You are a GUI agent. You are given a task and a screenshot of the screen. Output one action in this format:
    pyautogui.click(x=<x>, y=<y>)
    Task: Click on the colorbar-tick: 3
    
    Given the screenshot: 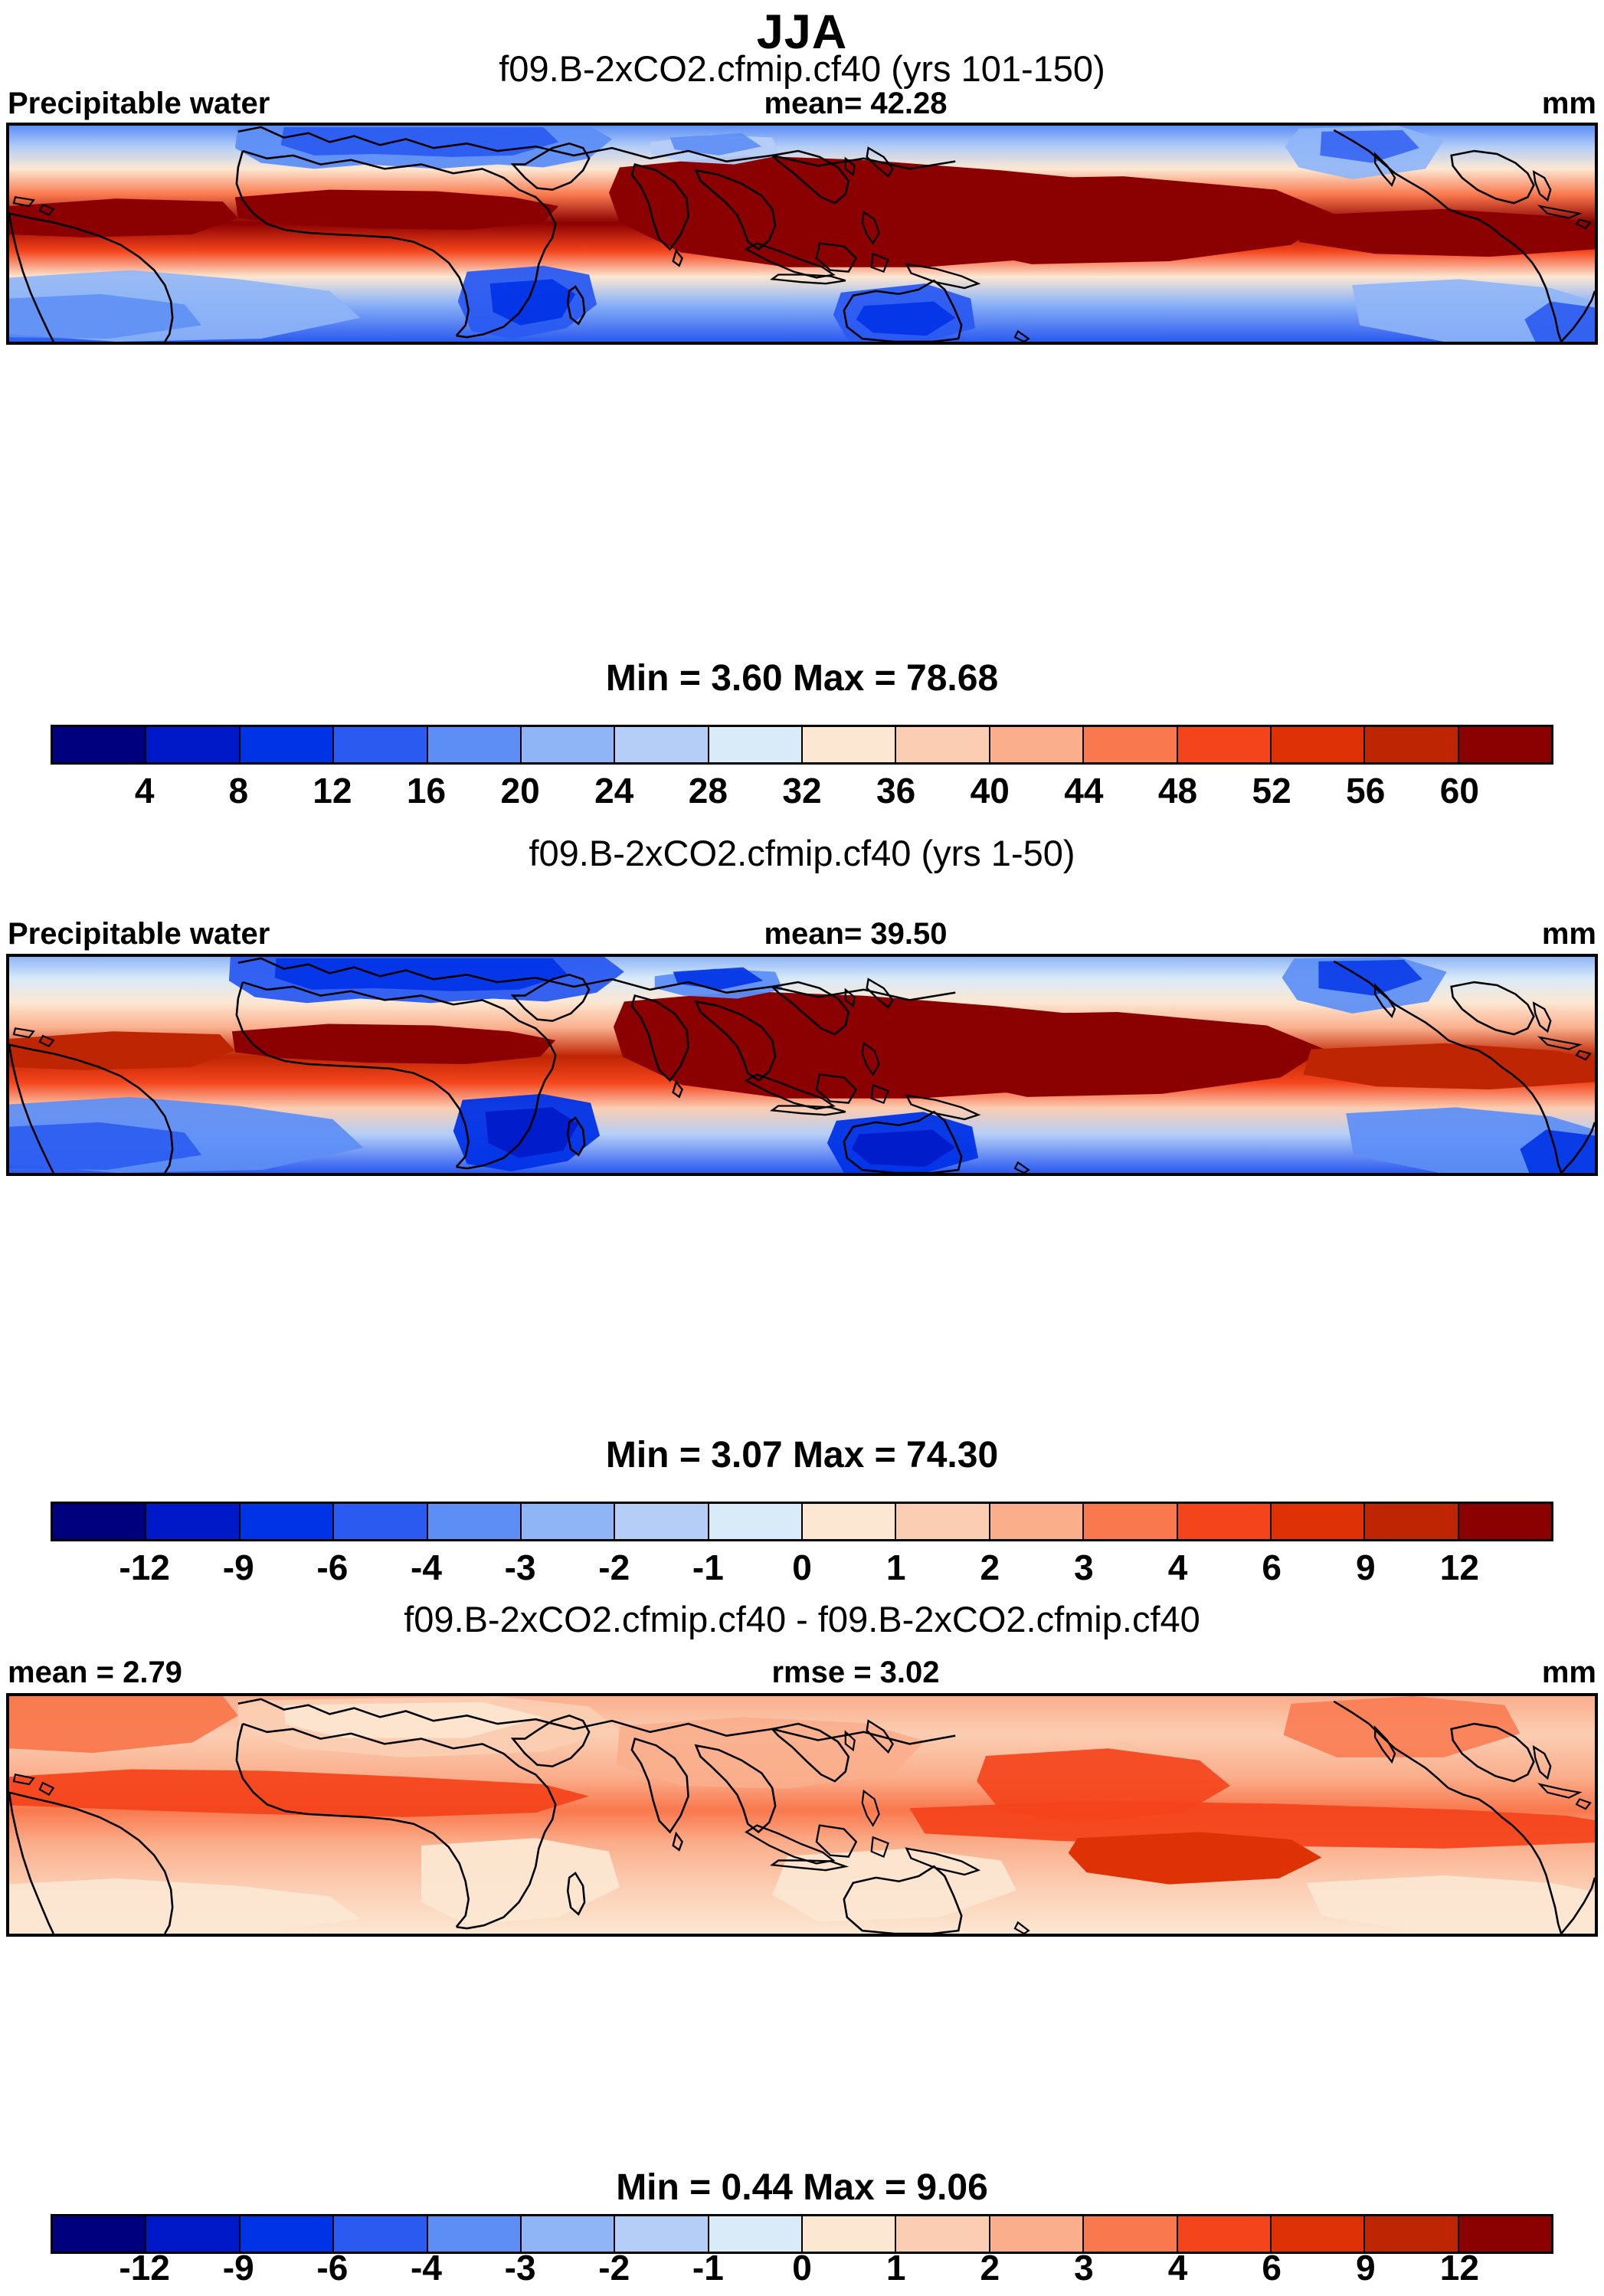 What is the action you would take?
    pyautogui.click(x=1084, y=2268)
    